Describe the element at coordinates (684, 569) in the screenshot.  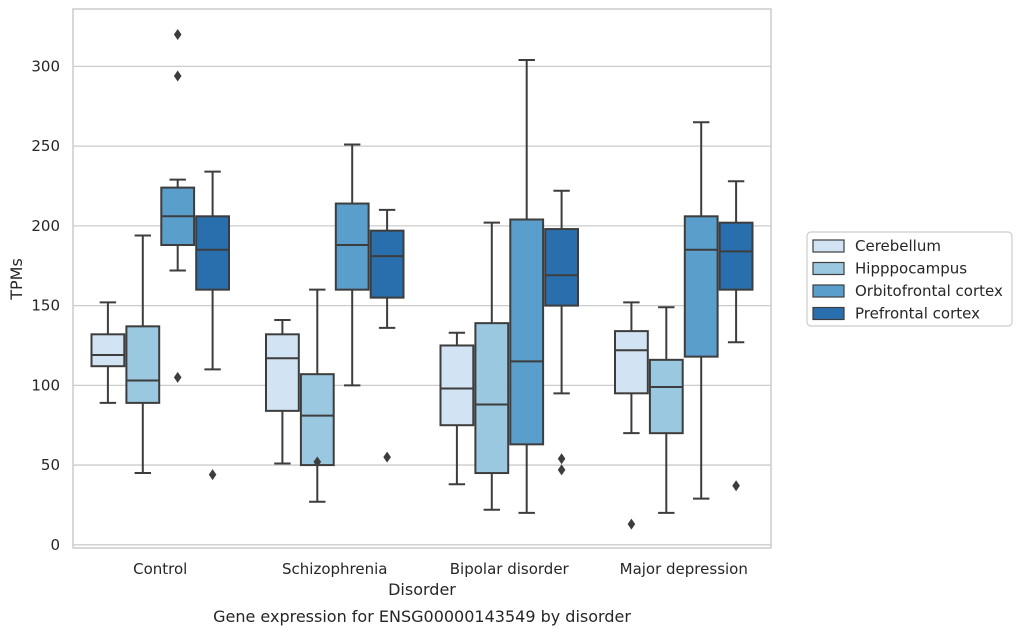
I see `x-tick-label: Major depression` at that location.